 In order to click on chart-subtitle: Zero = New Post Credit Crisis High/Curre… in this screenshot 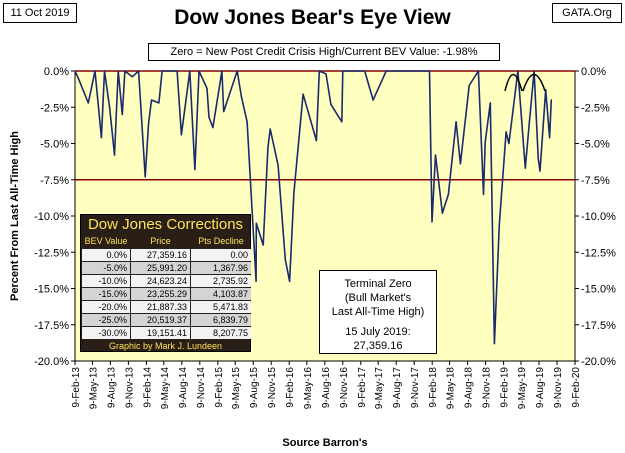, I will do `click(324, 52)`.